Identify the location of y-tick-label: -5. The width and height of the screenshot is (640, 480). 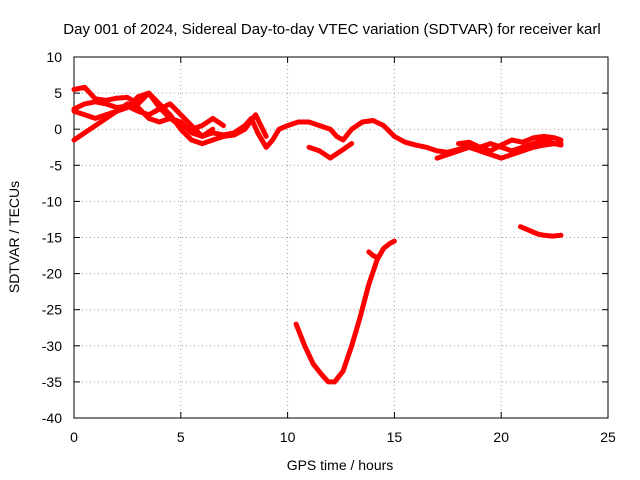
(56, 165).